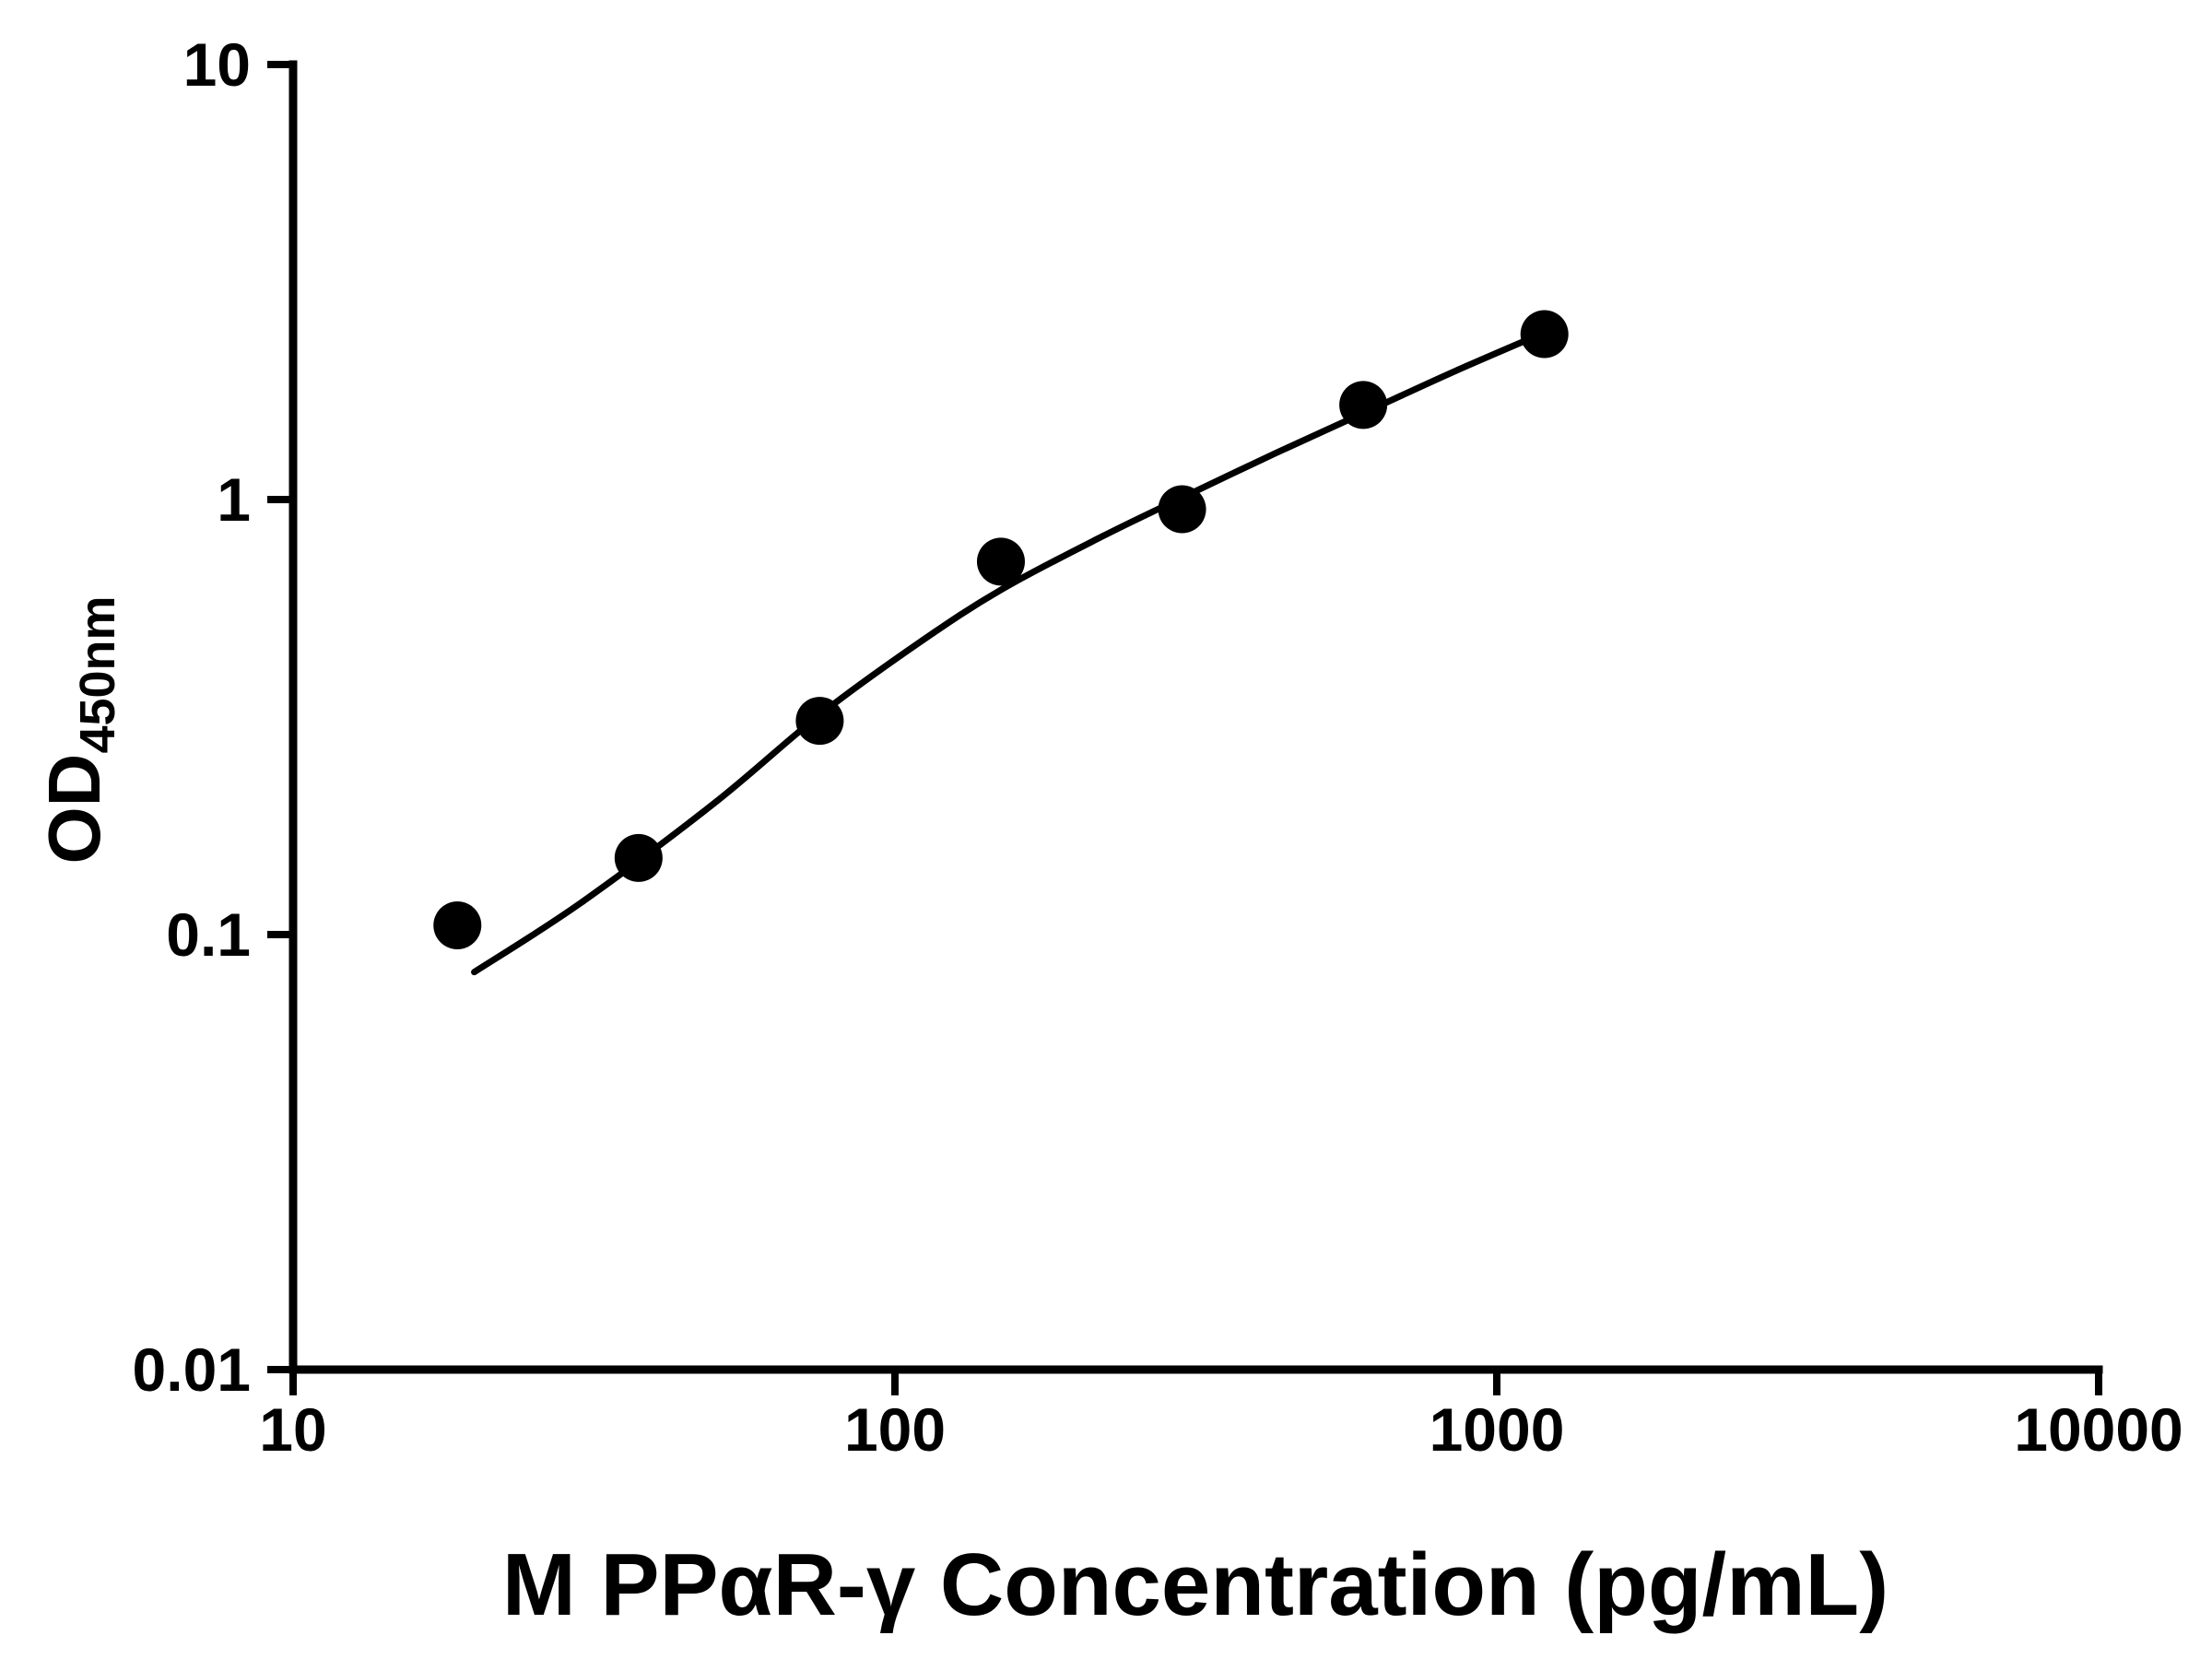  Describe the element at coordinates (208, 934) in the screenshot. I see `y-tick-label: 0.1` at that location.